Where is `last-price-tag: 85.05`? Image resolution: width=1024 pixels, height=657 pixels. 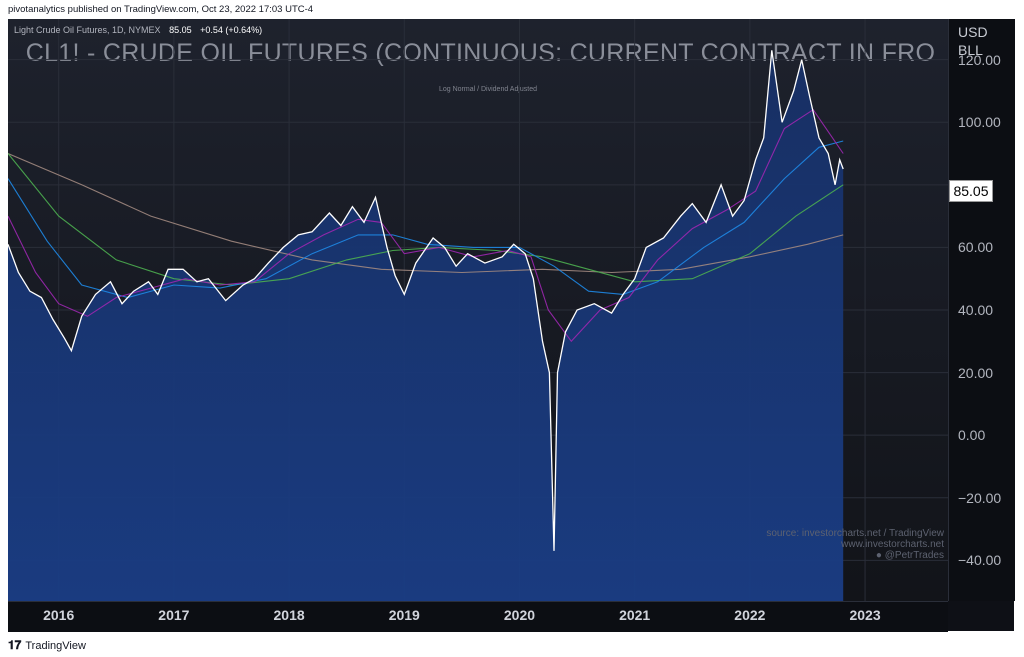 last-price-tag: 85.05 is located at coordinates (971, 191).